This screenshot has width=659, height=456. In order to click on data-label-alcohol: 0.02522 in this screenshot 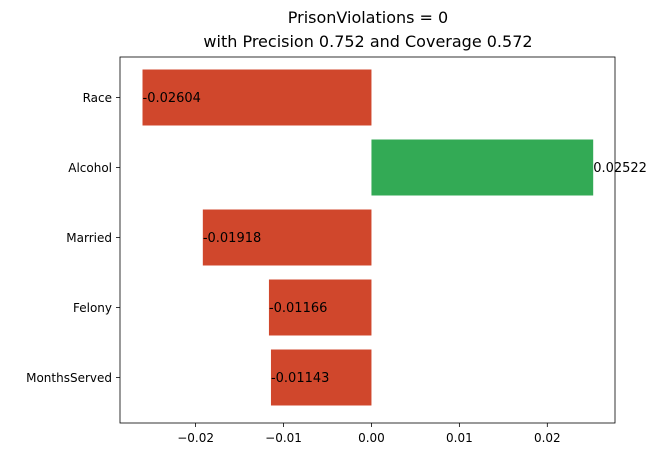, I will do `click(620, 168)`.